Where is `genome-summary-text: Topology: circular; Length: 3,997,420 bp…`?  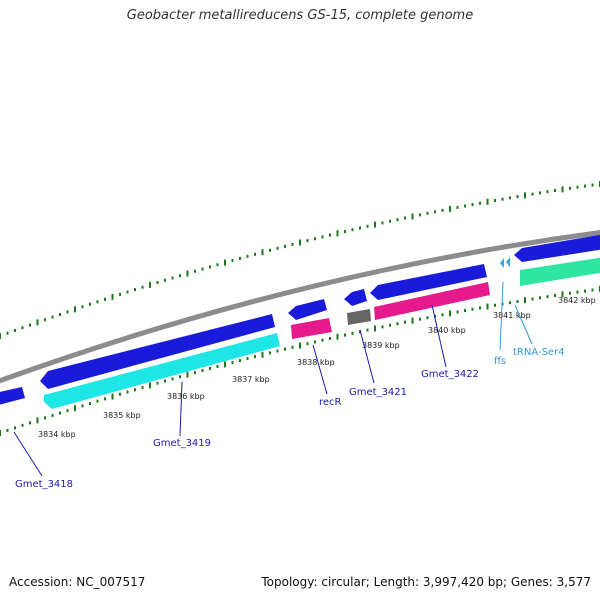
genome-summary-text: Topology: circular; Length: 3,997,420 bp… is located at coordinates (426, 582).